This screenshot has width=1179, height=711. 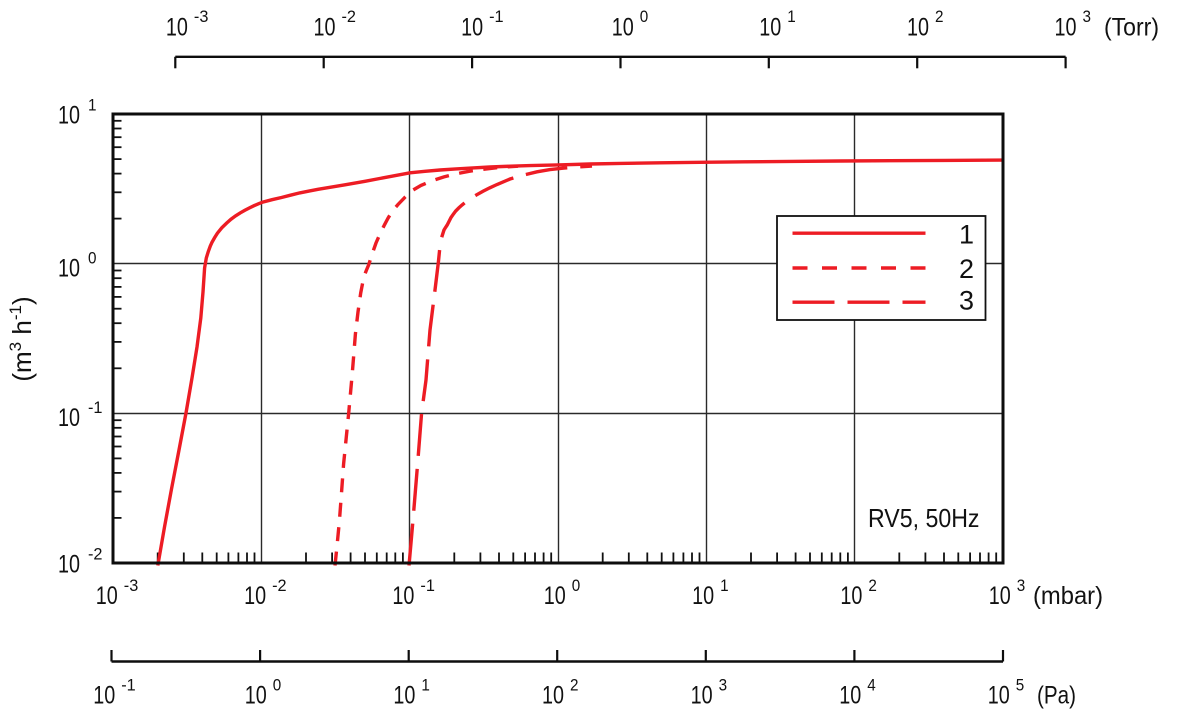 What do you see at coordinates (1056, 696) in the screenshot?
I see `svg-text: (Pa)` at bounding box center [1056, 696].